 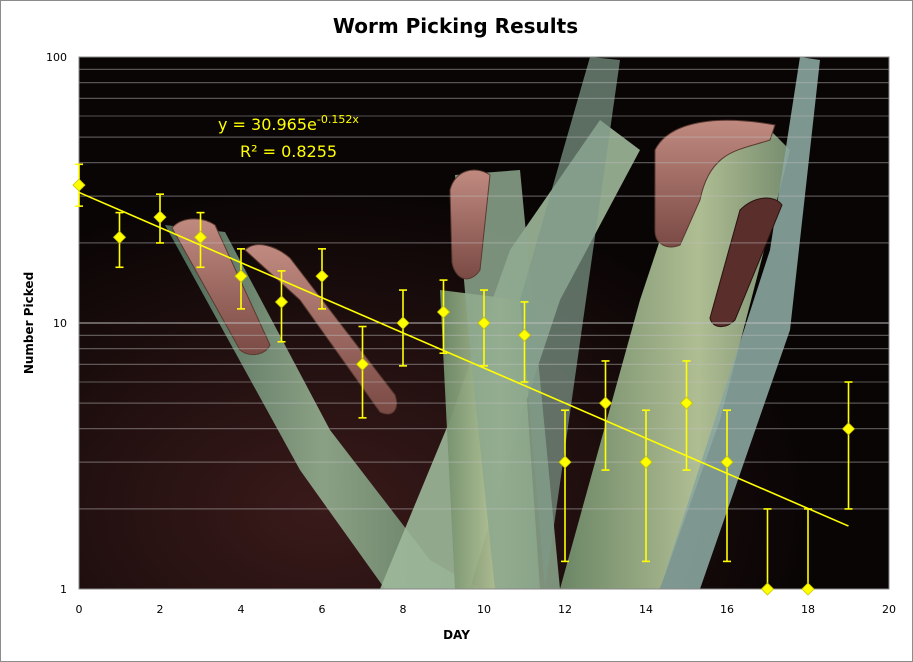 I want to click on x-tick-label: 18, so click(x=808, y=609).